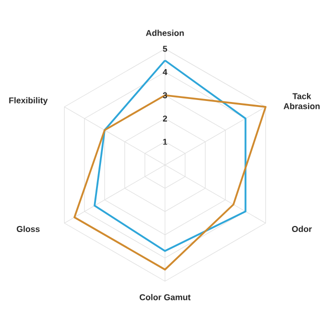  I want to click on spoke-label: Gloss, so click(28, 229).